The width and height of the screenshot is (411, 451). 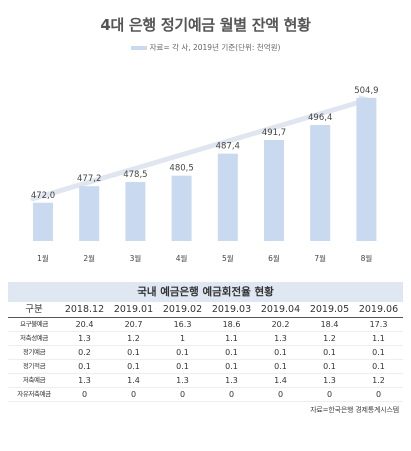 What do you see at coordinates (34, 394) in the screenshot?
I see `row-label: 자유저축예금` at bounding box center [34, 394].